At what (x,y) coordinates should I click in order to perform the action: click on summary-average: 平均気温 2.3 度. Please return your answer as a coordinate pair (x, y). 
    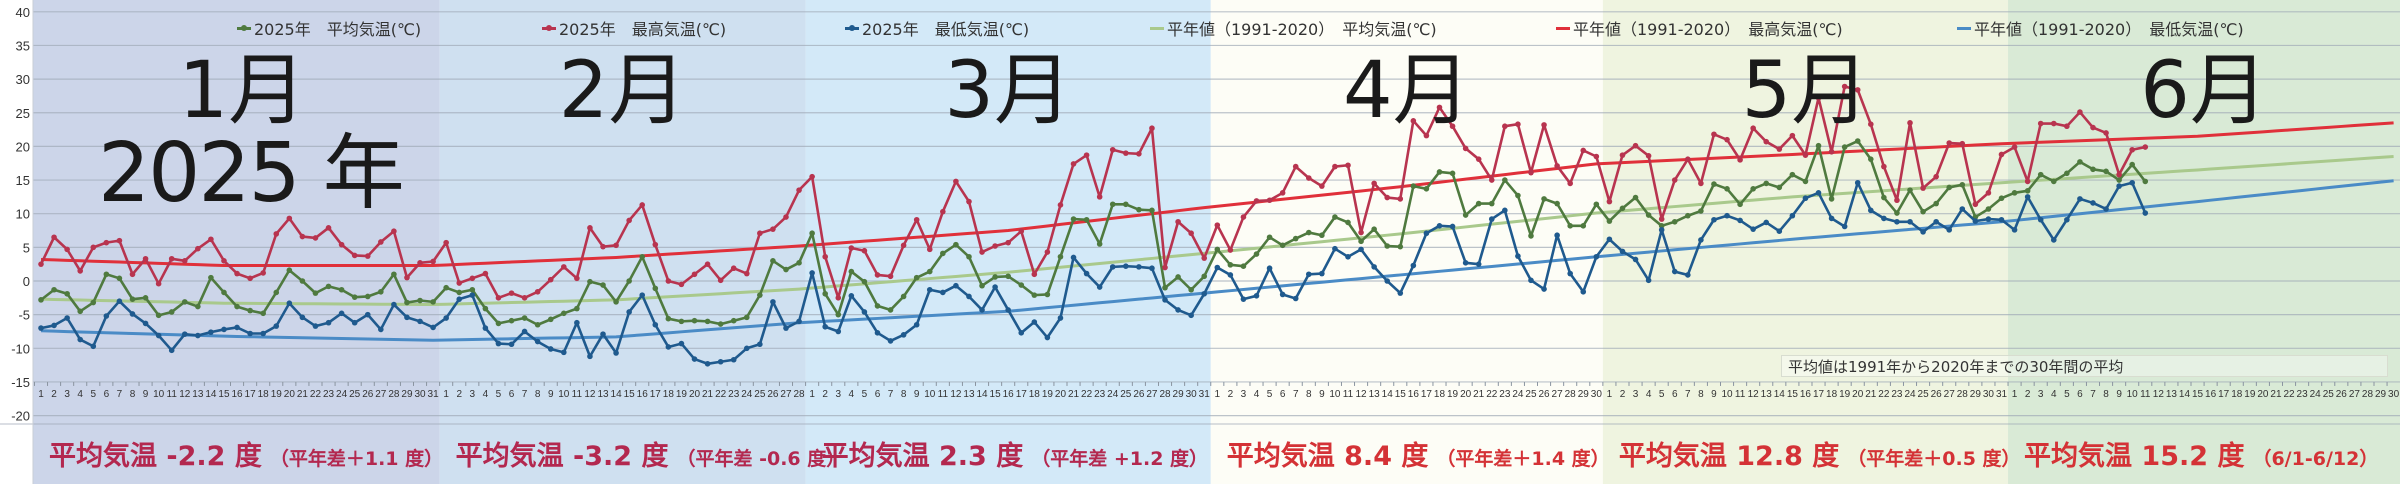
    Looking at the image, I should click on (922, 456).